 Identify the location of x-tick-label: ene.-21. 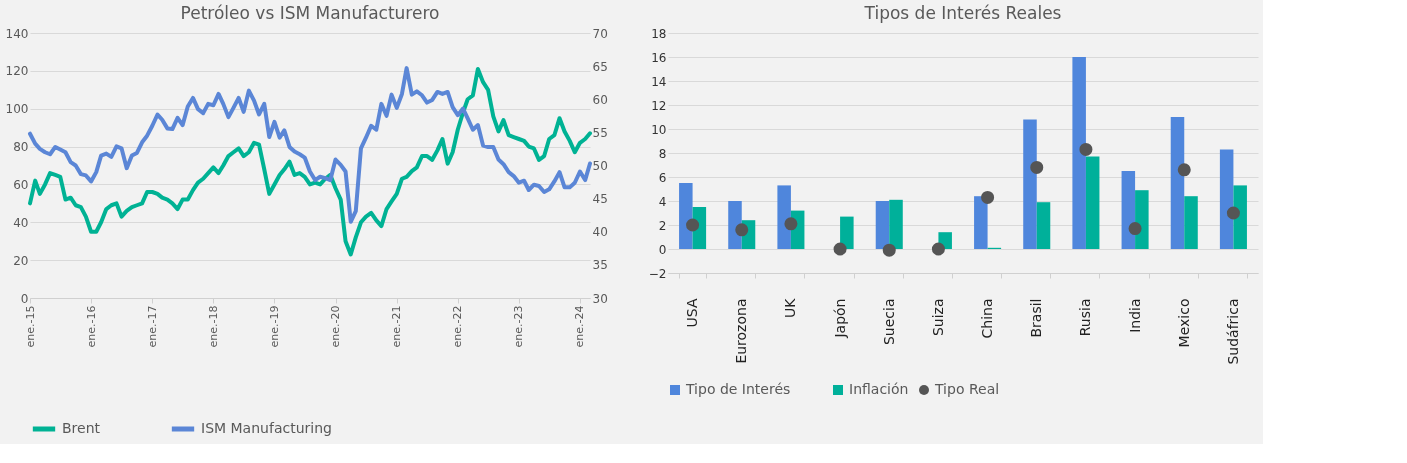
(397, 326).